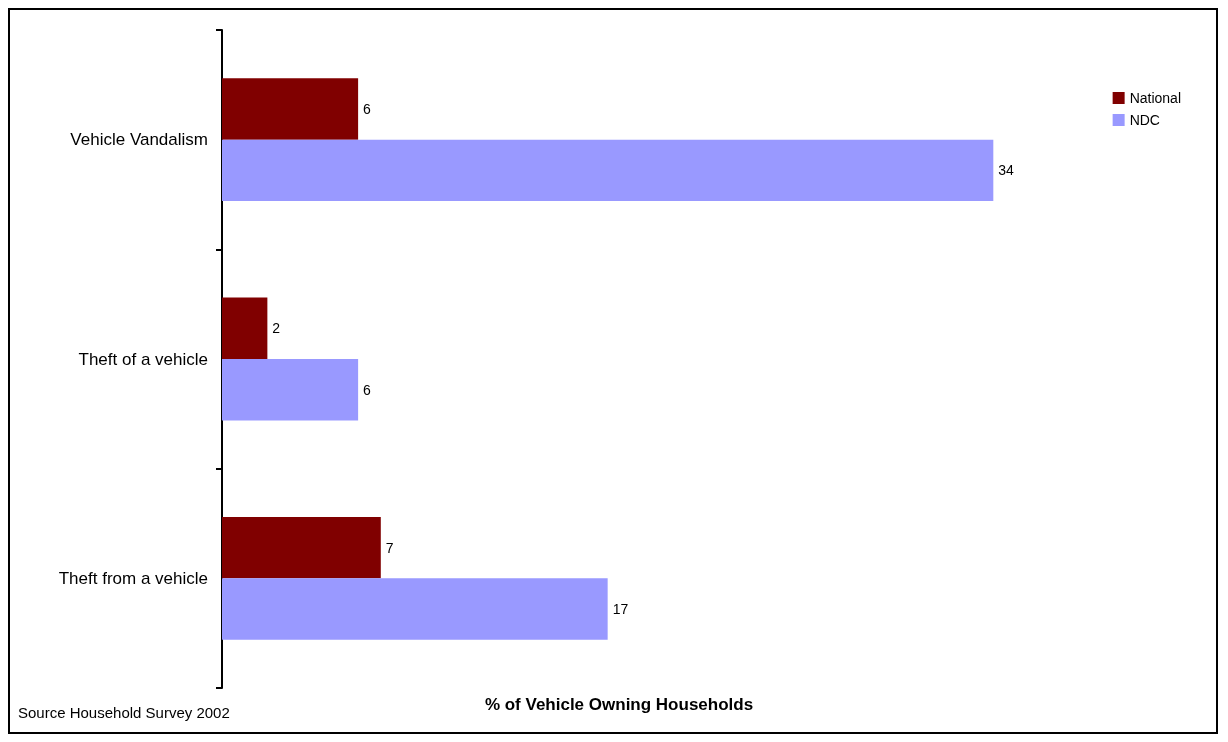 The height and width of the screenshot is (742, 1228). Describe the element at coordinates (143, 359) in the screenshot. I see `y-tick-label: Theft of a vehicle` at that location.